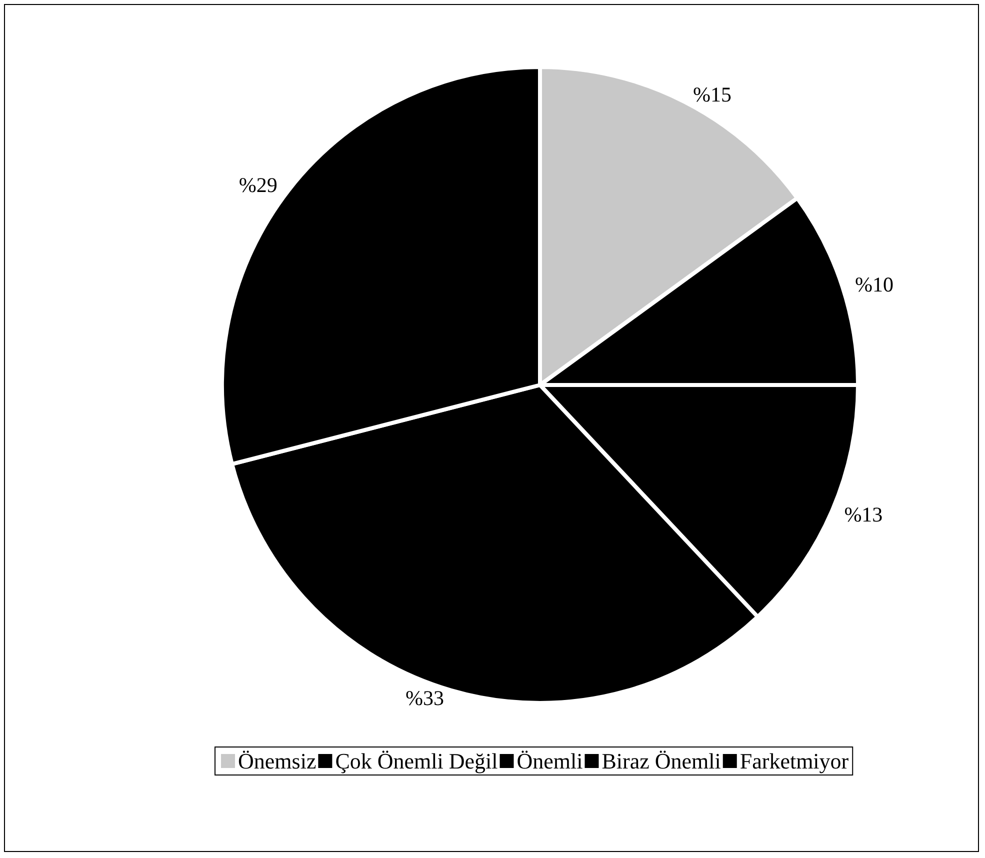  I want to click on data-label: %15, so click(712, 94).